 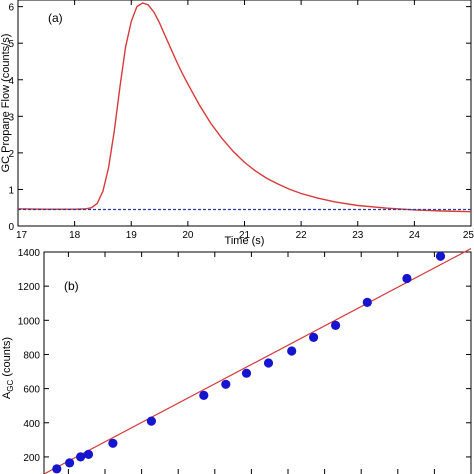 I want to click on panel-a-x-axis-label: Time (s), so click(x=245, y=241).